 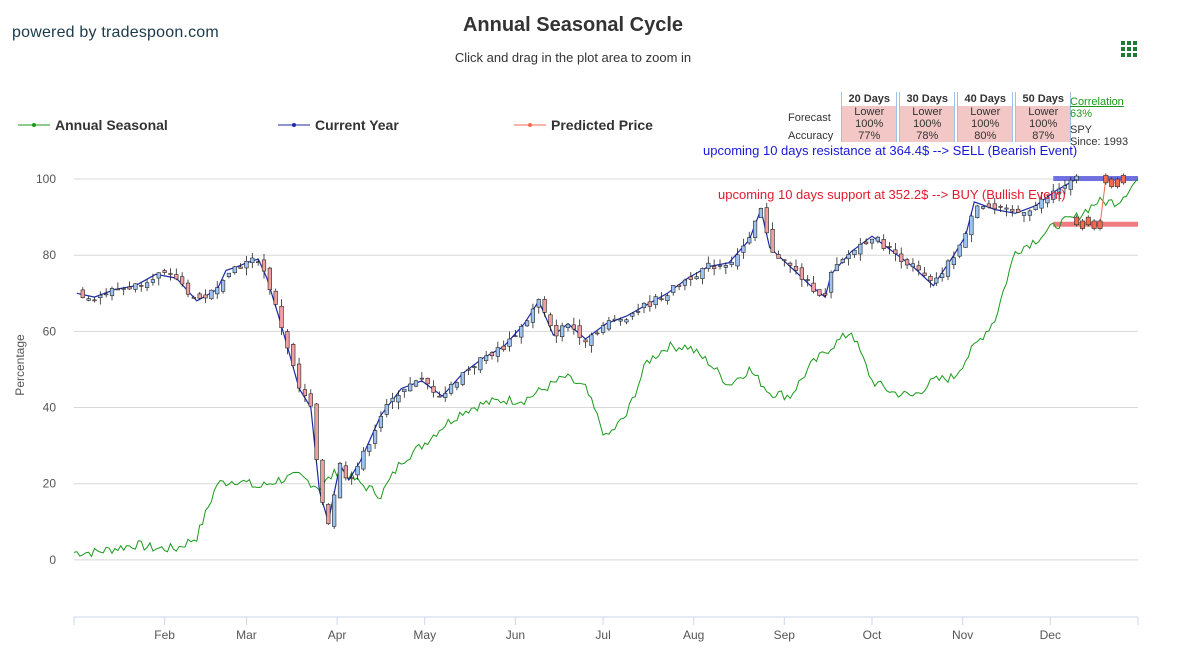 I want to click on legend-line-icon, so click(x=530, y=125).